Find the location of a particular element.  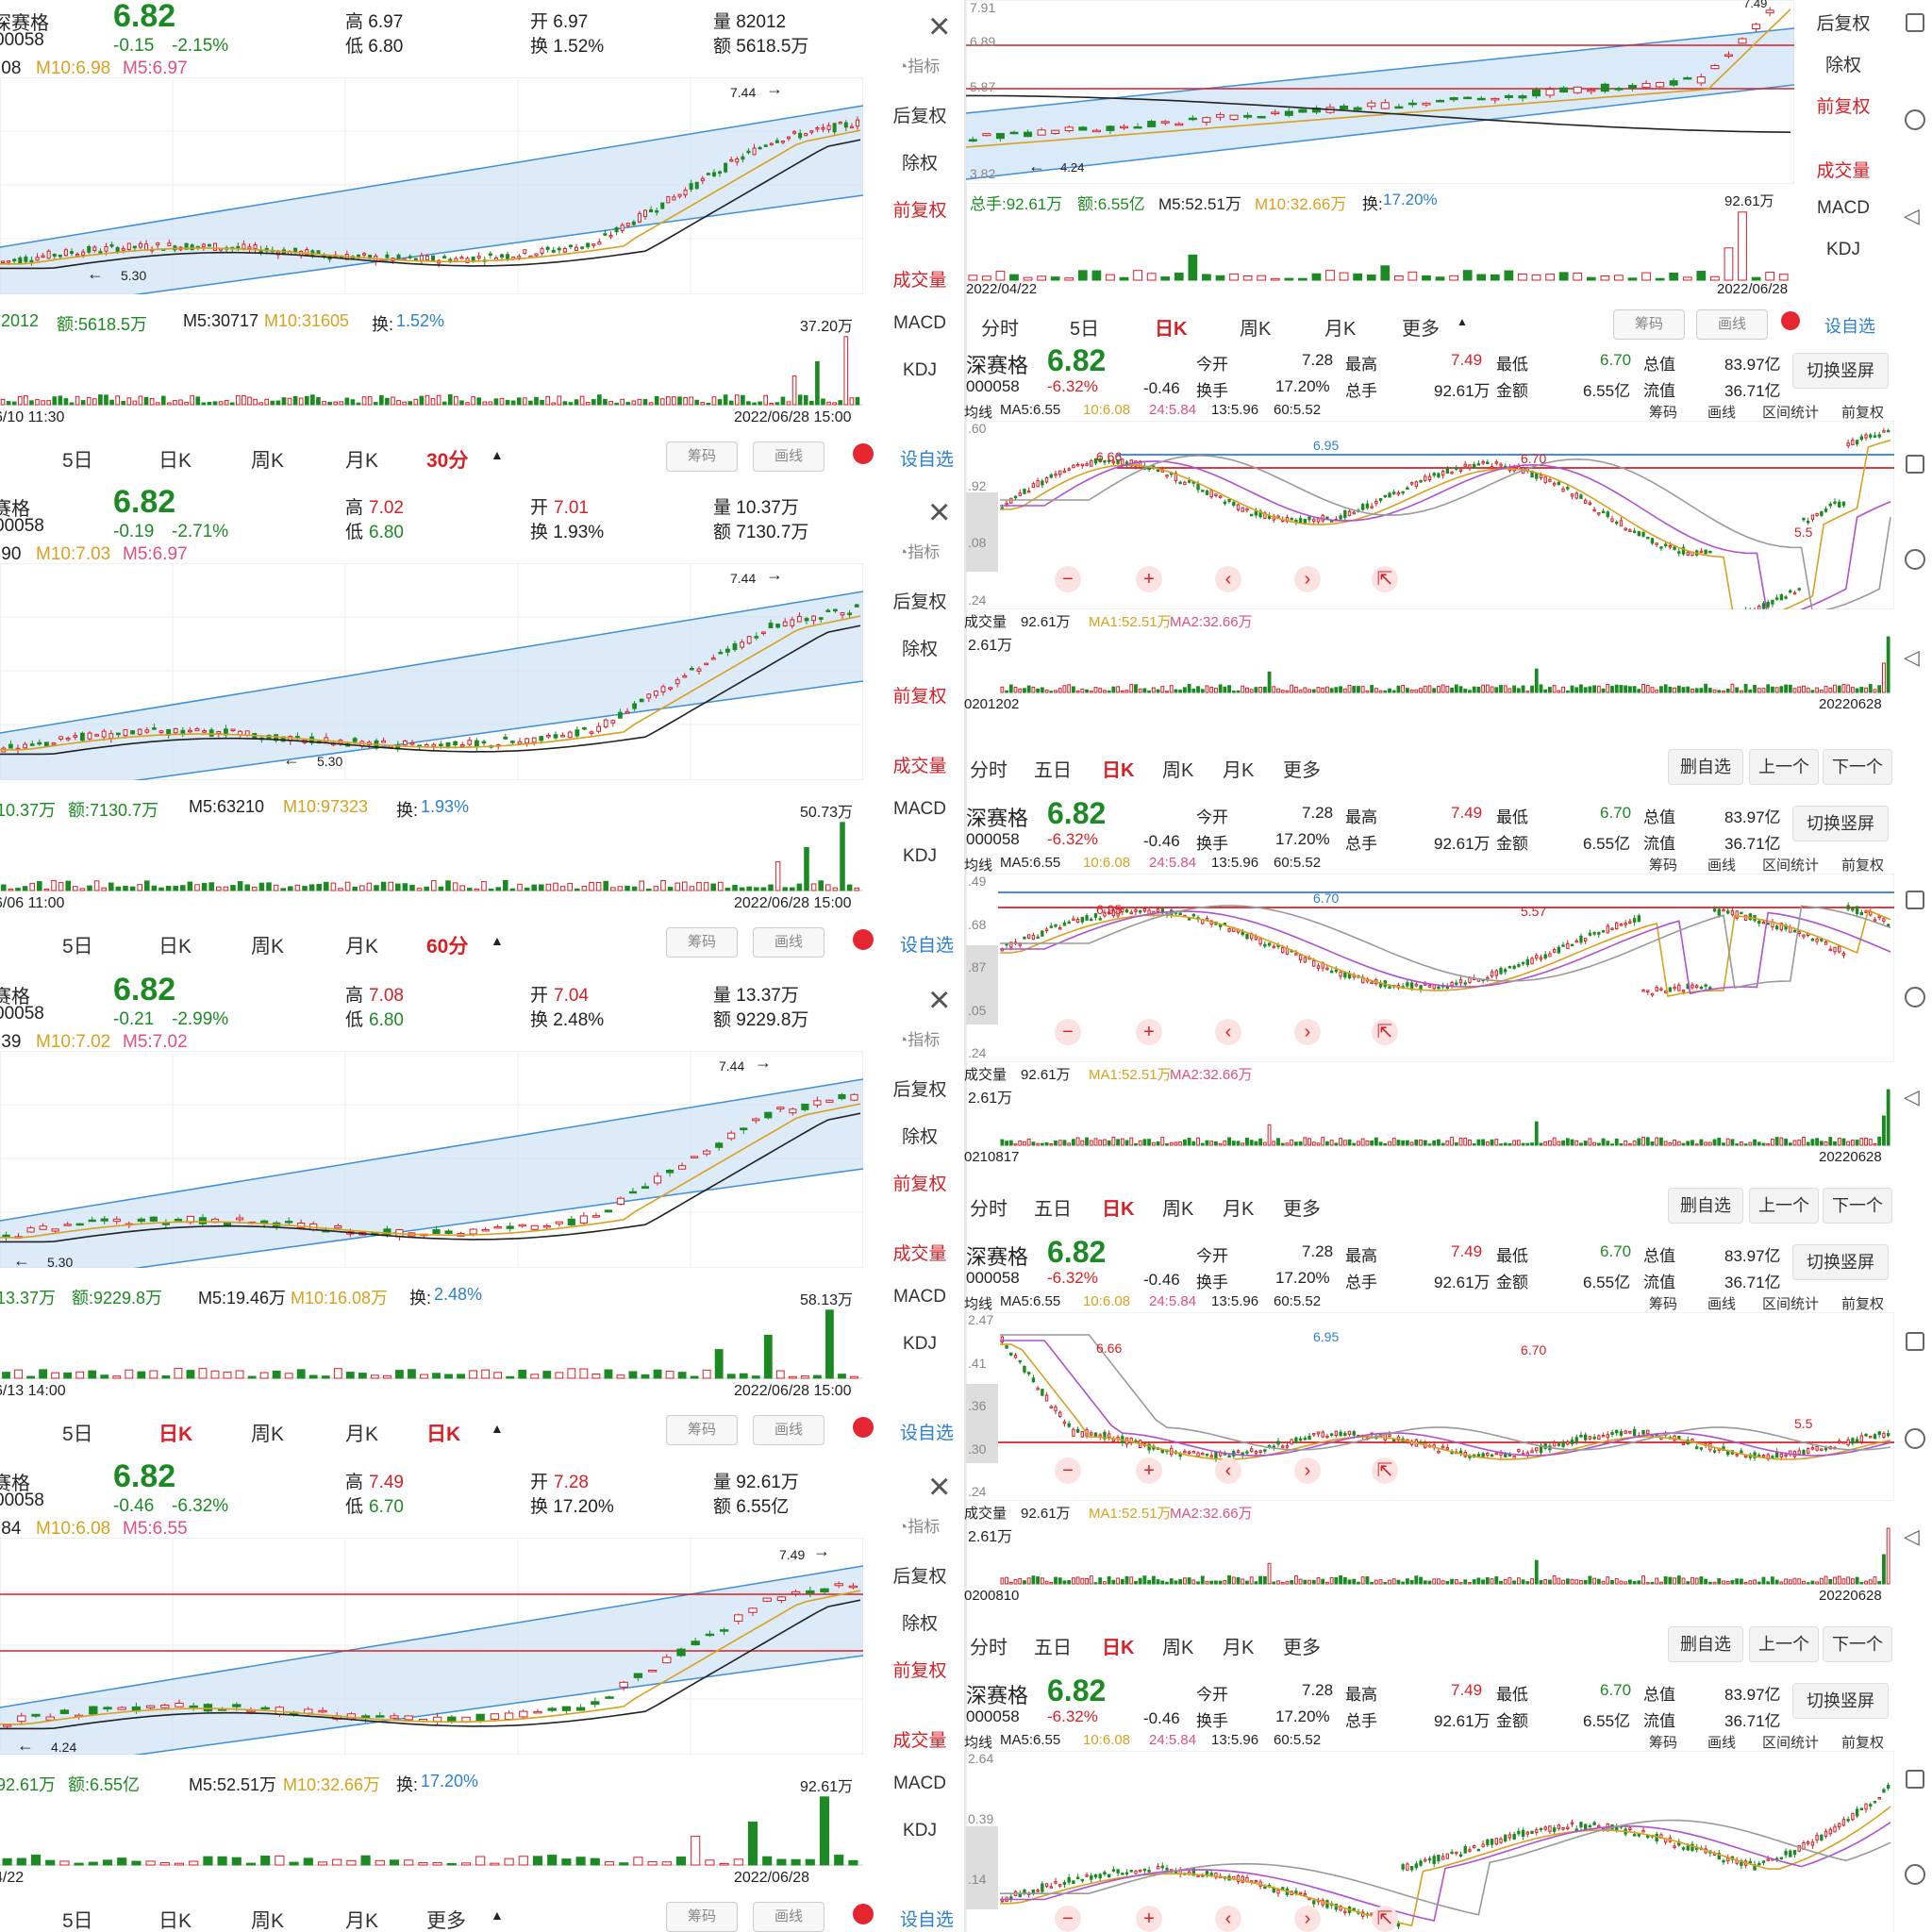

tab-0: 分时 is located at coordinates (989, 770).